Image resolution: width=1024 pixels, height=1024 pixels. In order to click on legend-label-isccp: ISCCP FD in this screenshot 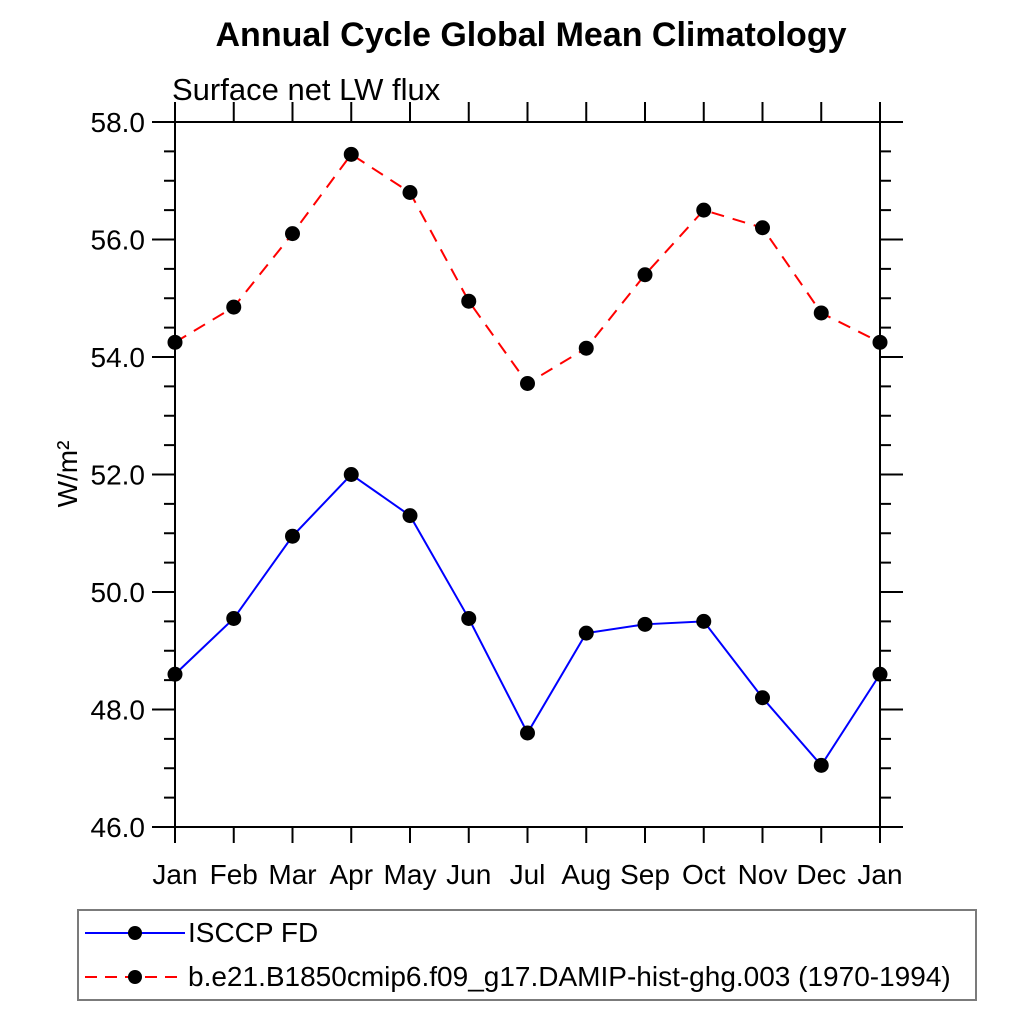, I will do `click(253, 932)`.